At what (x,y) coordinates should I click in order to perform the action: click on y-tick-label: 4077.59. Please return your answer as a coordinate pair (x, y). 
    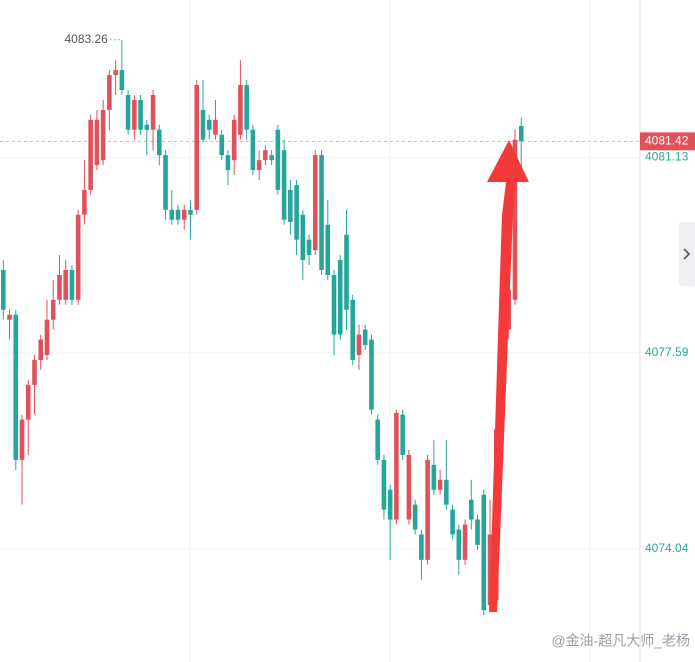
    Looking at the image, I should click on (667, 352).